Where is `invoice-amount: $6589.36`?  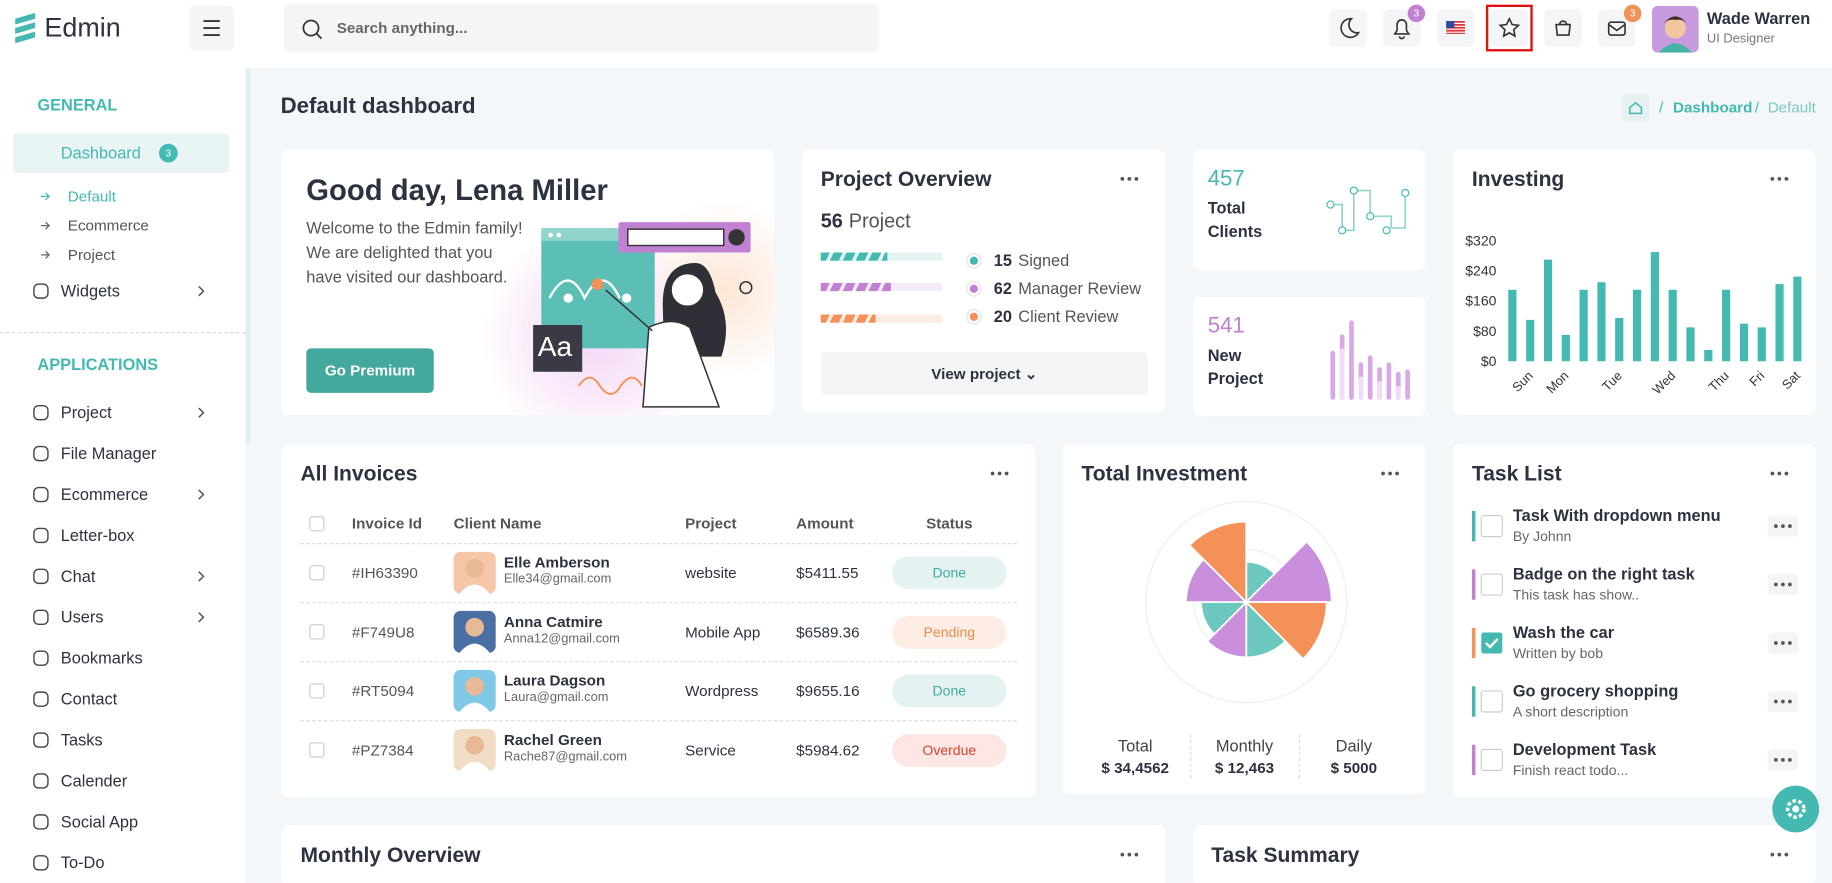
invoice-amount: $6589.36 is located at coordinates (828, 631).